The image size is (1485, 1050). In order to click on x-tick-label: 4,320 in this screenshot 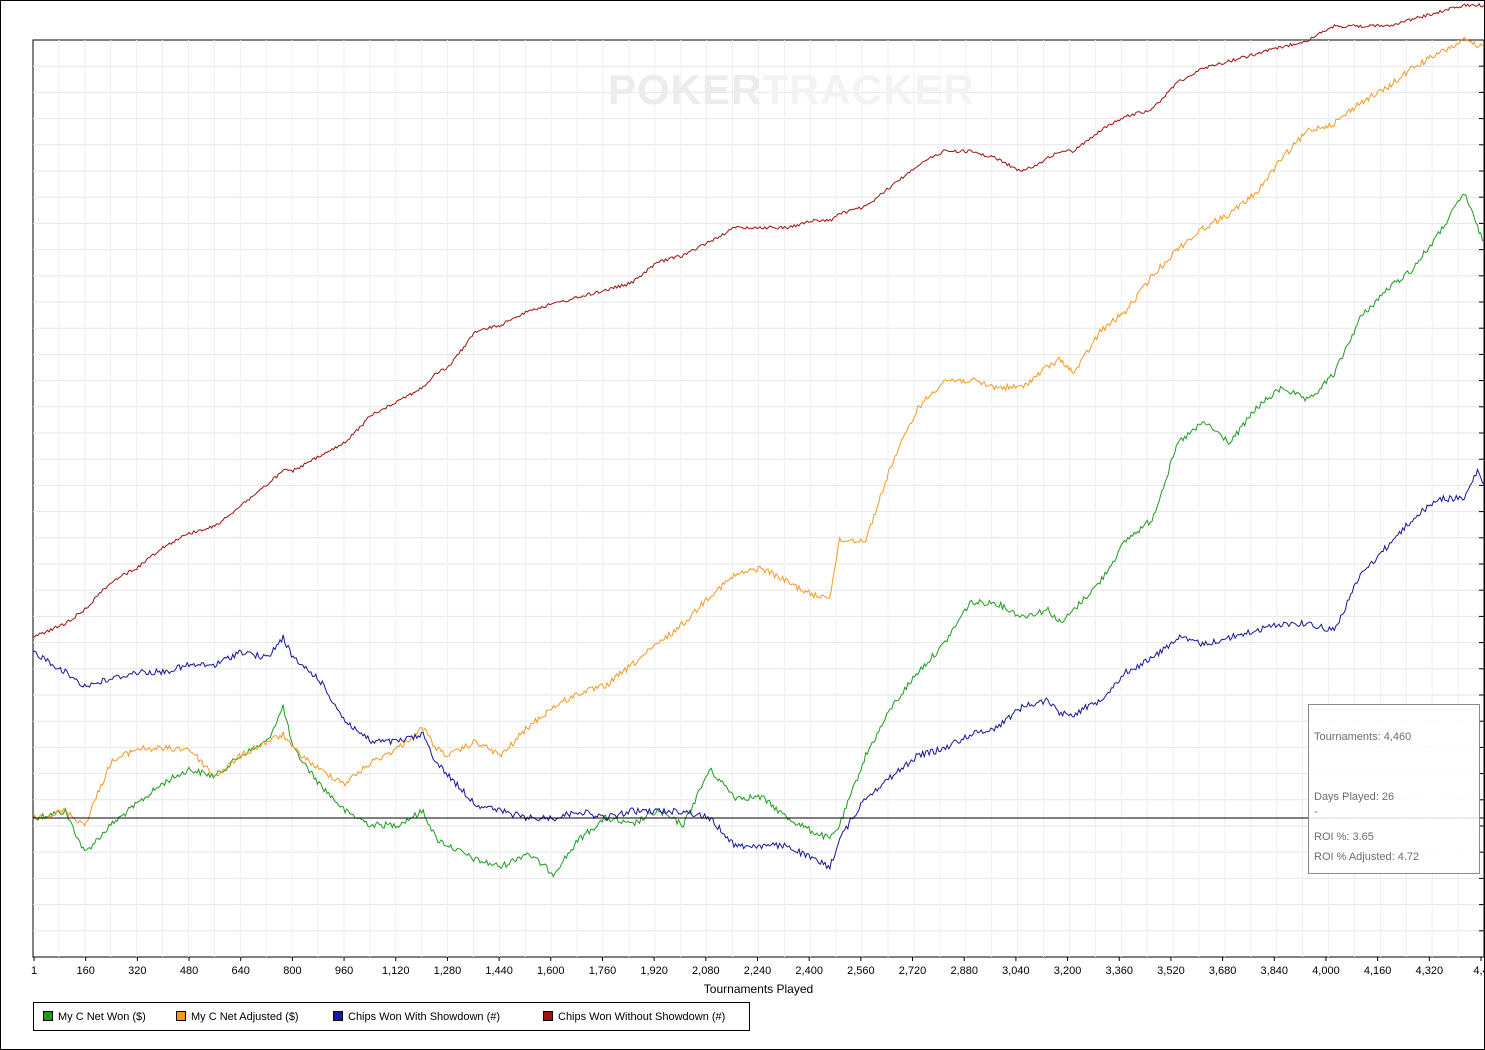, I will do `click(1430, 971)`.